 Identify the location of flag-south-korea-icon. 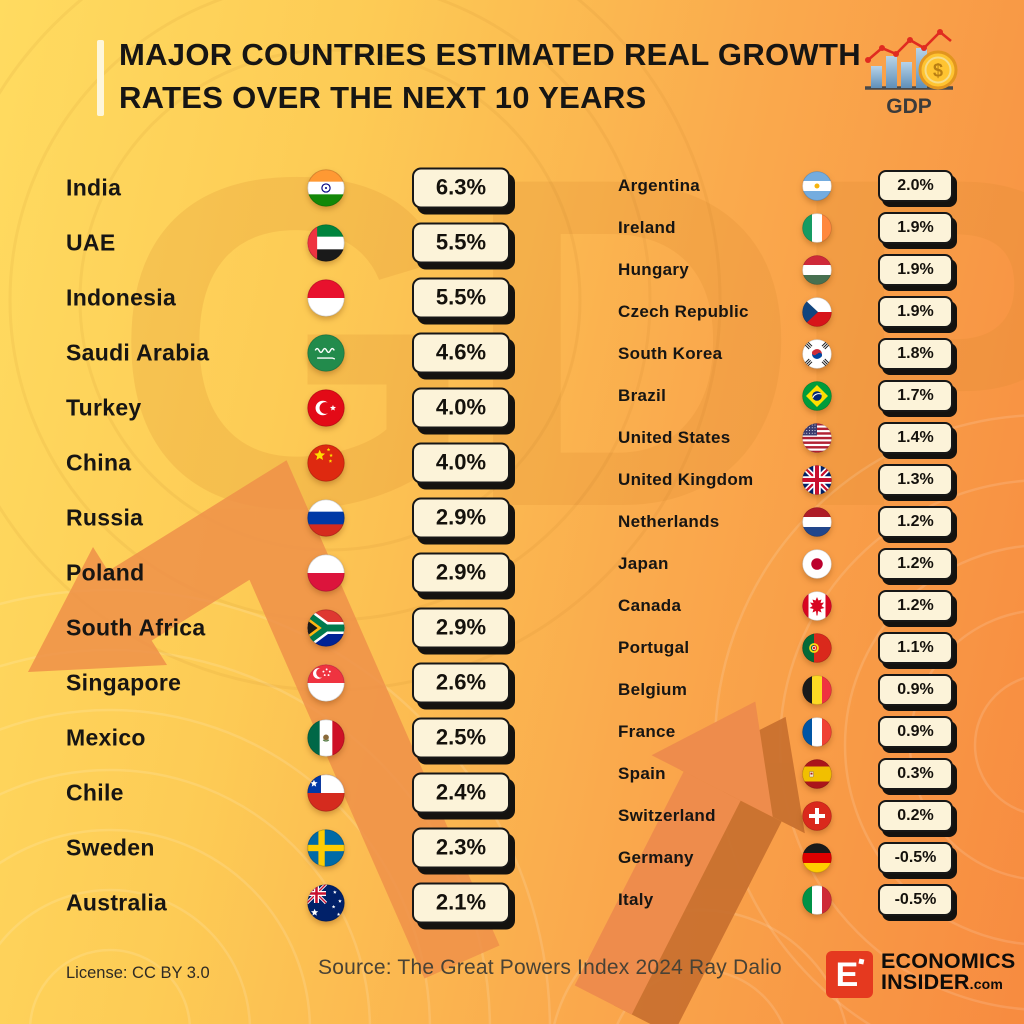
(817, 354).